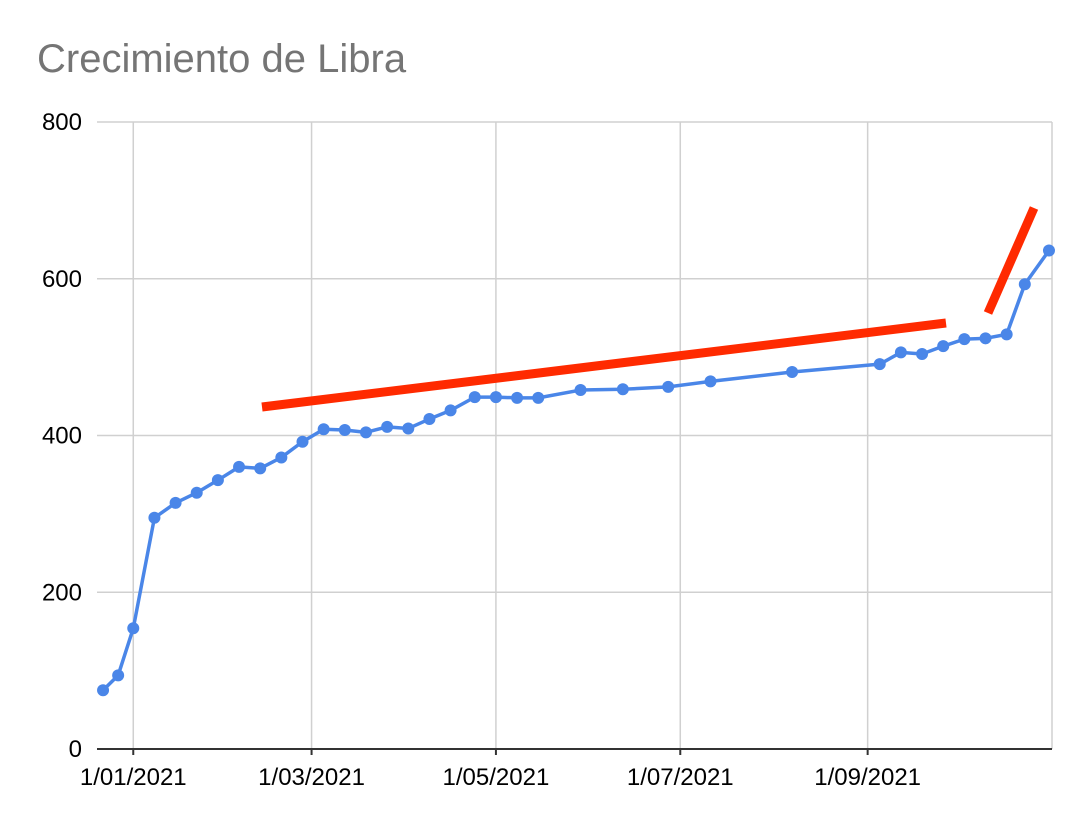 The width and height of the screenshot is (1090, 824). I want to click on x-tick-label: 1/05/2021, so click(496, 777).